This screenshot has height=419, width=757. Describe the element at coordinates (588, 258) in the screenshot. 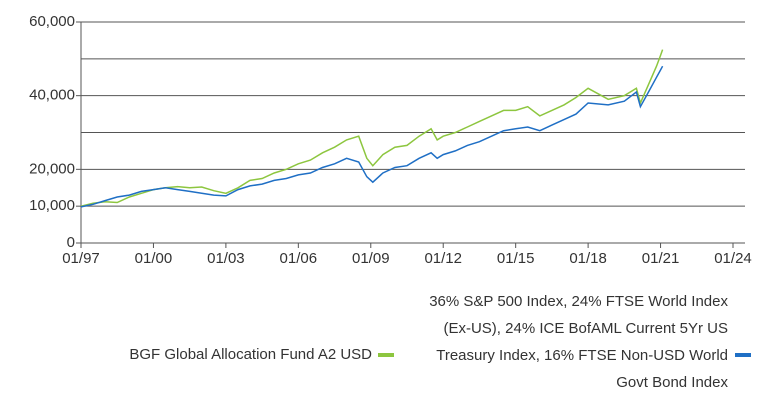

I see `x-tick-label: 01/18` at that location.